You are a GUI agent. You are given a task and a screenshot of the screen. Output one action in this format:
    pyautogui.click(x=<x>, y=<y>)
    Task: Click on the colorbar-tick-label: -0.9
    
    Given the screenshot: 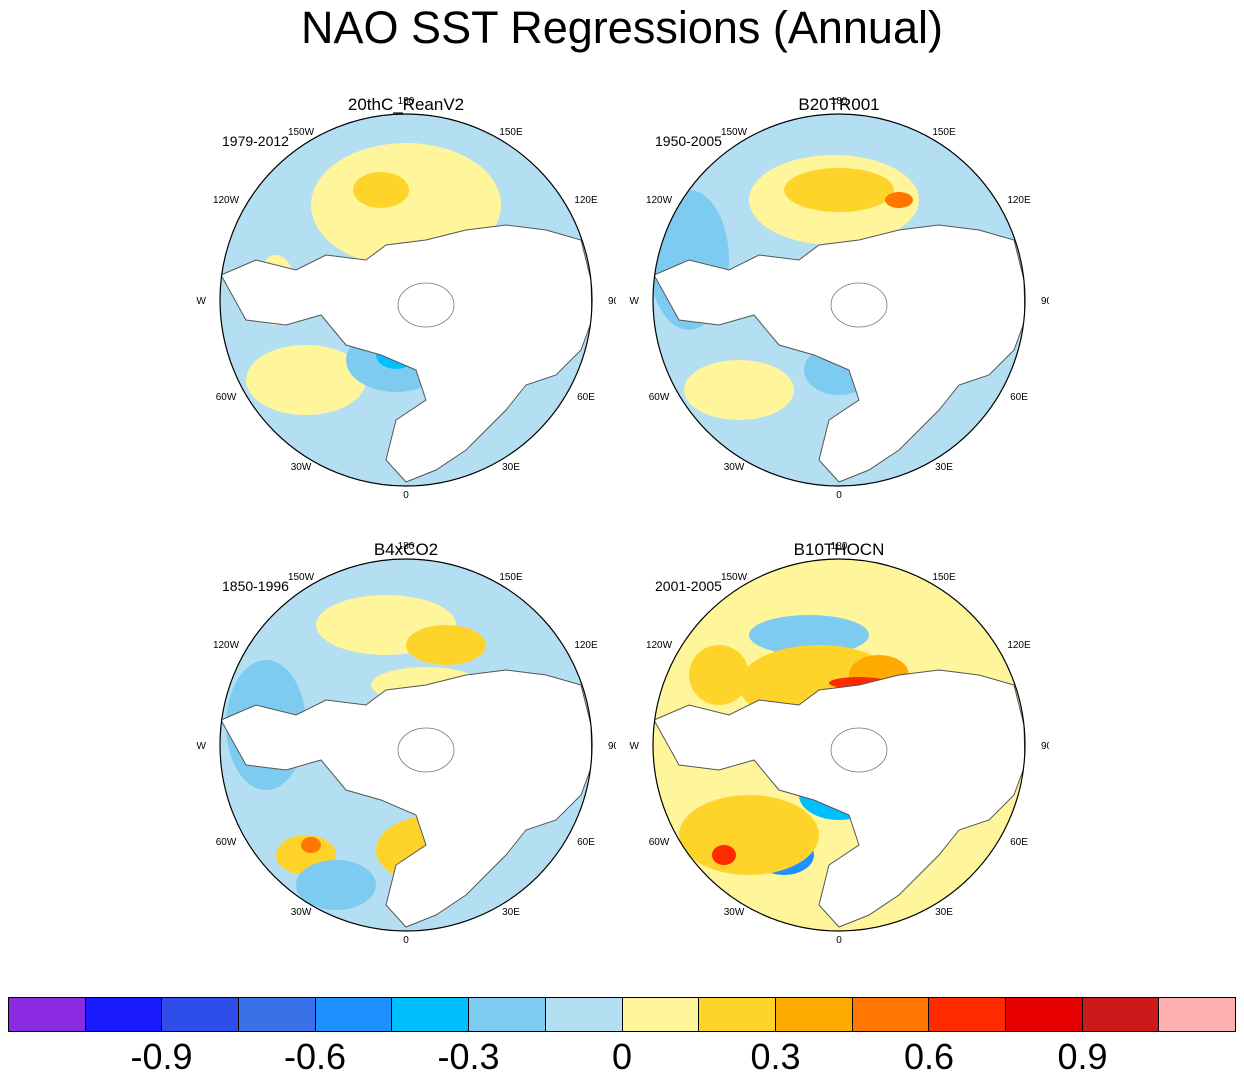 What is the action you would take?
    pyautogui.click(x=161, y=1056)
    